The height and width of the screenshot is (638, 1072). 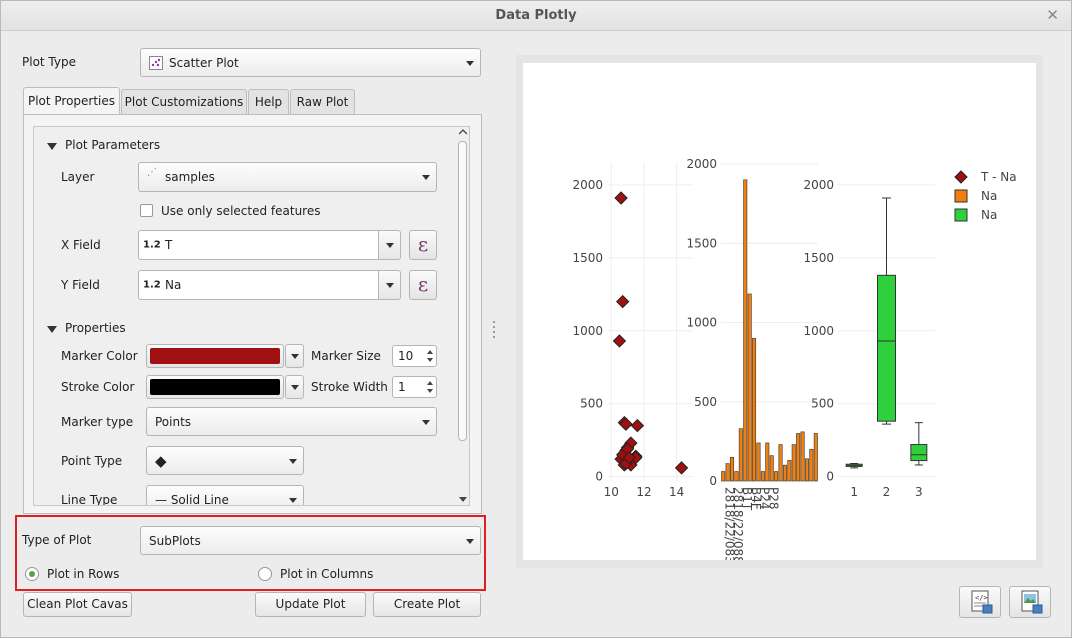 What do you see at coordinates (756, 498) in the screenshot?
I see `x-tick-label: B4F` at bounding box center [756, 498].